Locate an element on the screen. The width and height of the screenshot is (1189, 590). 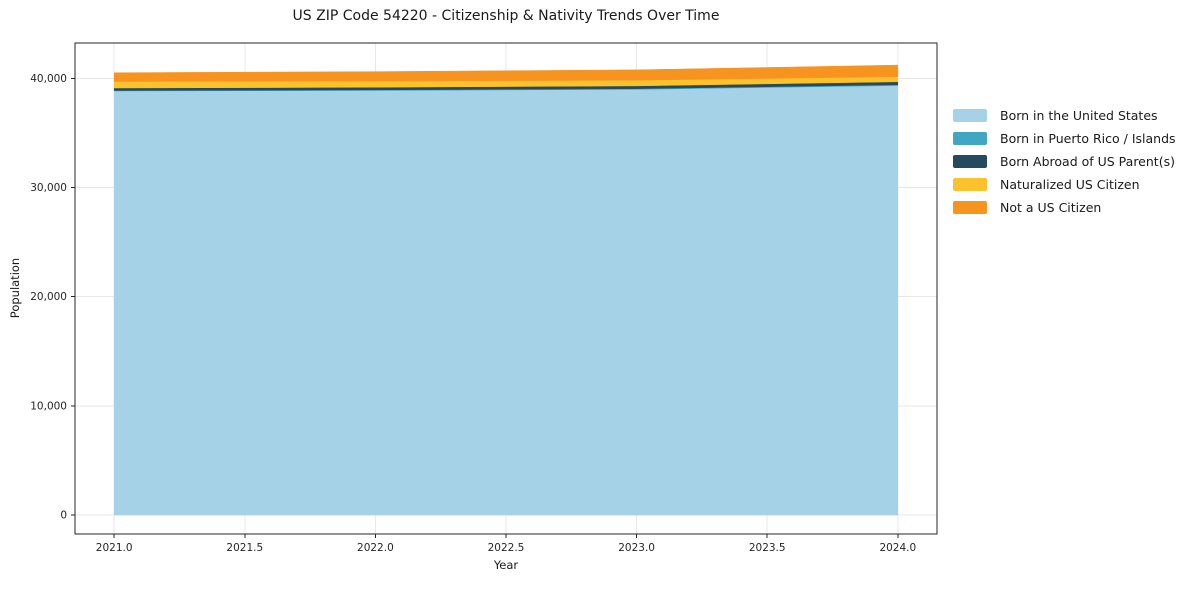
y-axis-label: Population is located at coordinates (15, 288).